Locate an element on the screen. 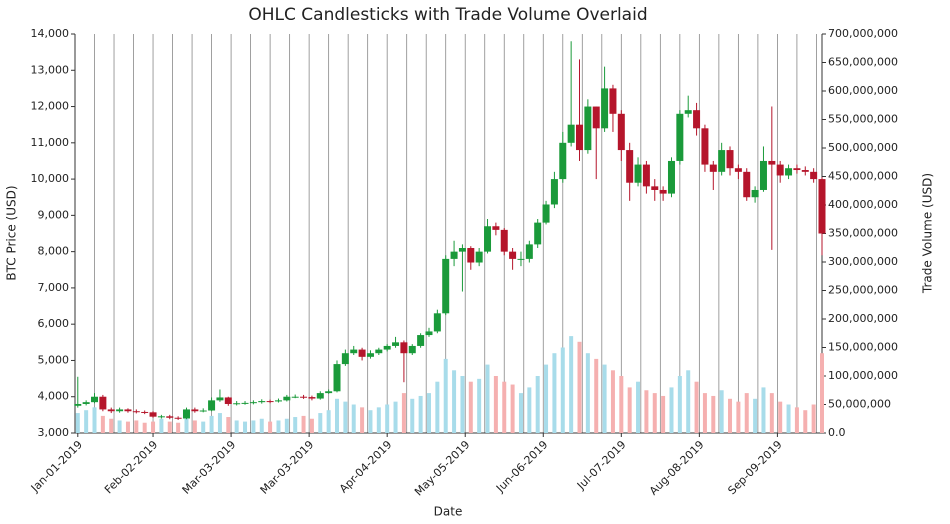 The width and height of the screenshot is (950, 524). x-tick-label: Jan-01-2019 is located at coordinates (56, 466).